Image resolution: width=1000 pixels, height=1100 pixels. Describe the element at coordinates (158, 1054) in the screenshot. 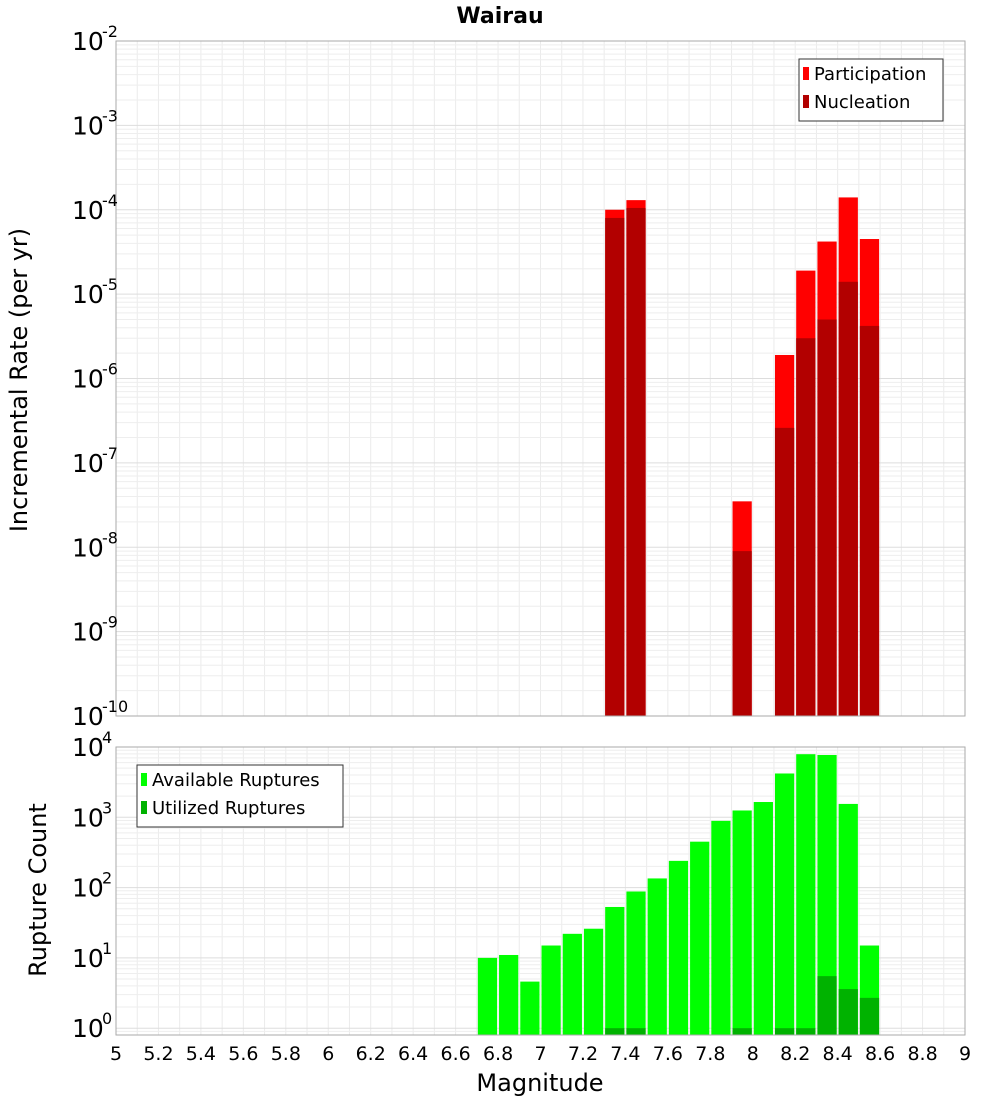

I see `x-tick-label: 5.2` at that location.